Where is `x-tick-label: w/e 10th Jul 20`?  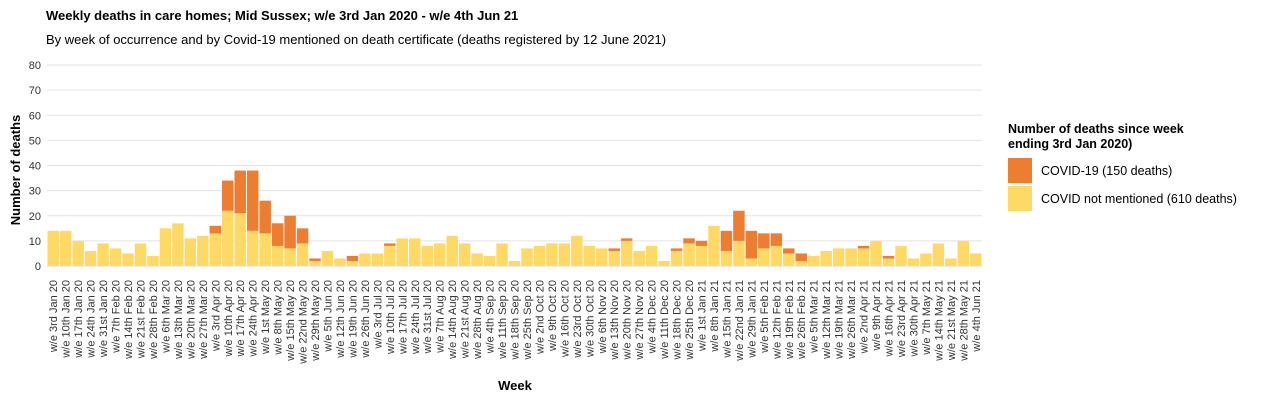 x-tick-label: w/e 10th Jul 20 is located at coordinates (391, 317).